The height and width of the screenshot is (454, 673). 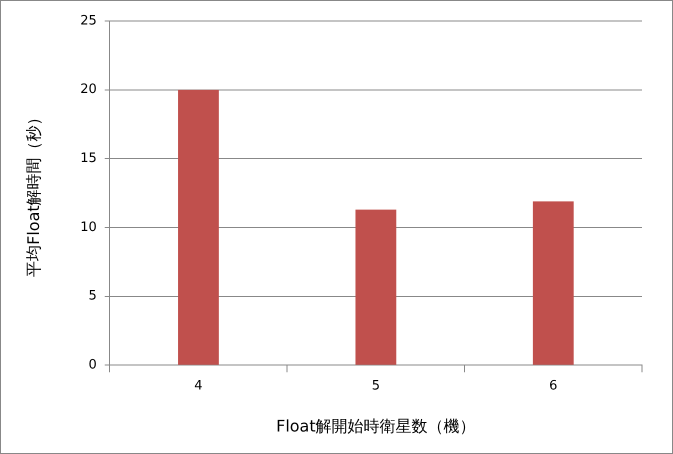 What do you see at coordinates (92, 365) in the screenshot?
I see `y-tick-label: 0` at bounding box center [92, 365].